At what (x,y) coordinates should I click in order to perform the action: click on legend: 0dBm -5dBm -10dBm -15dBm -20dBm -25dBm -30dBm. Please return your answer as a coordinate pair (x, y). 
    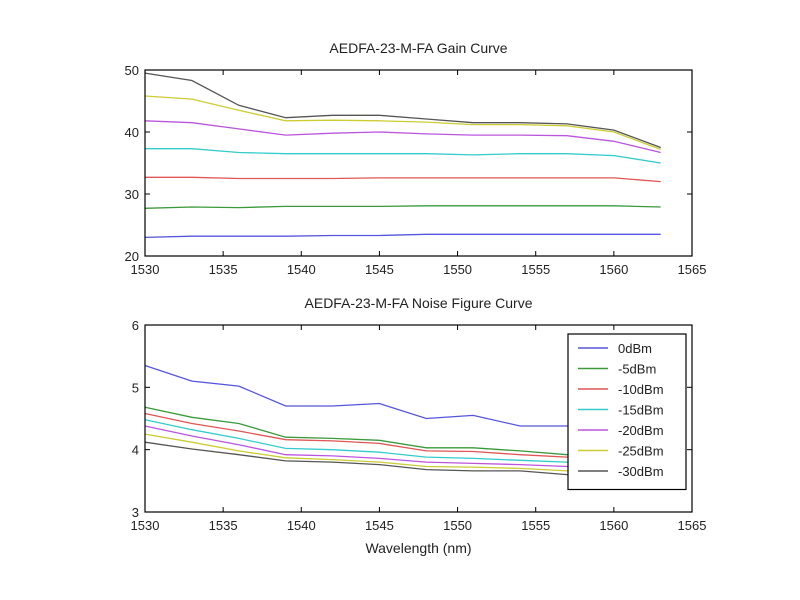
    Looking at the image, I should click on (627, 412).